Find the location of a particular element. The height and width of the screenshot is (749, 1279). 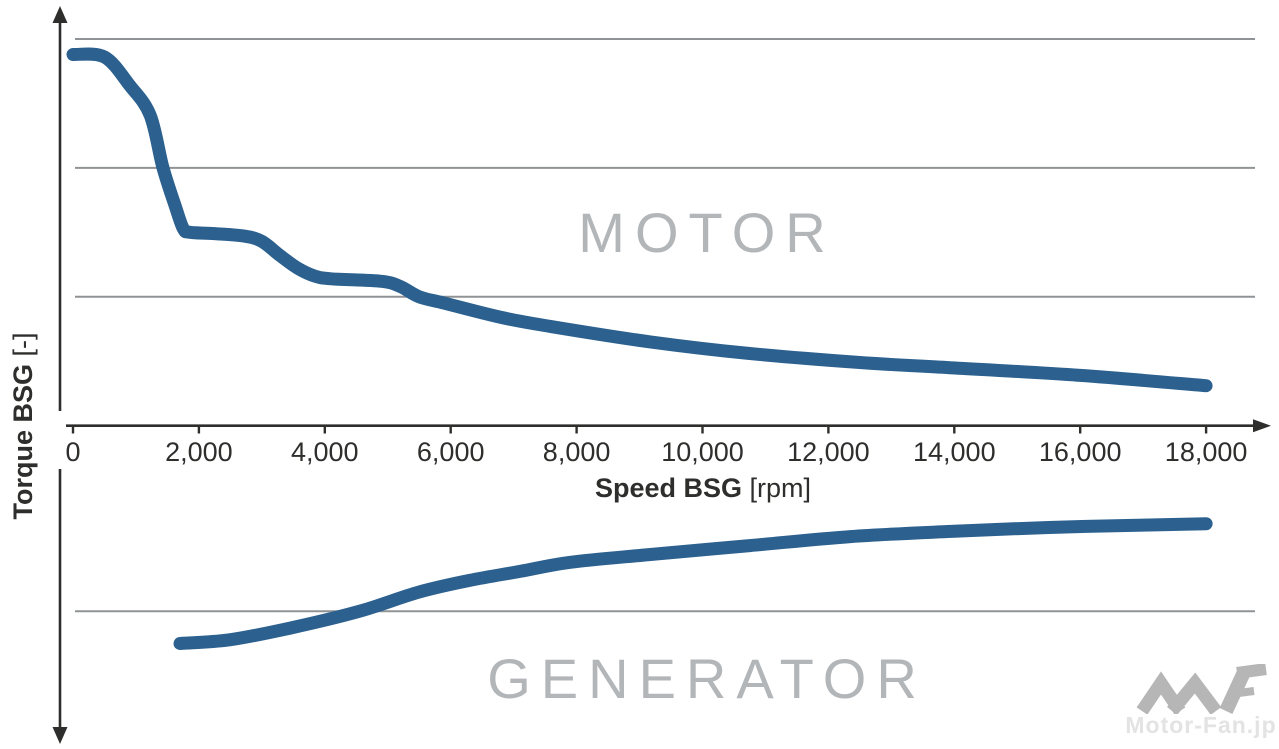

x-tick-label: 4,000 is located at coordinates (325, 452).